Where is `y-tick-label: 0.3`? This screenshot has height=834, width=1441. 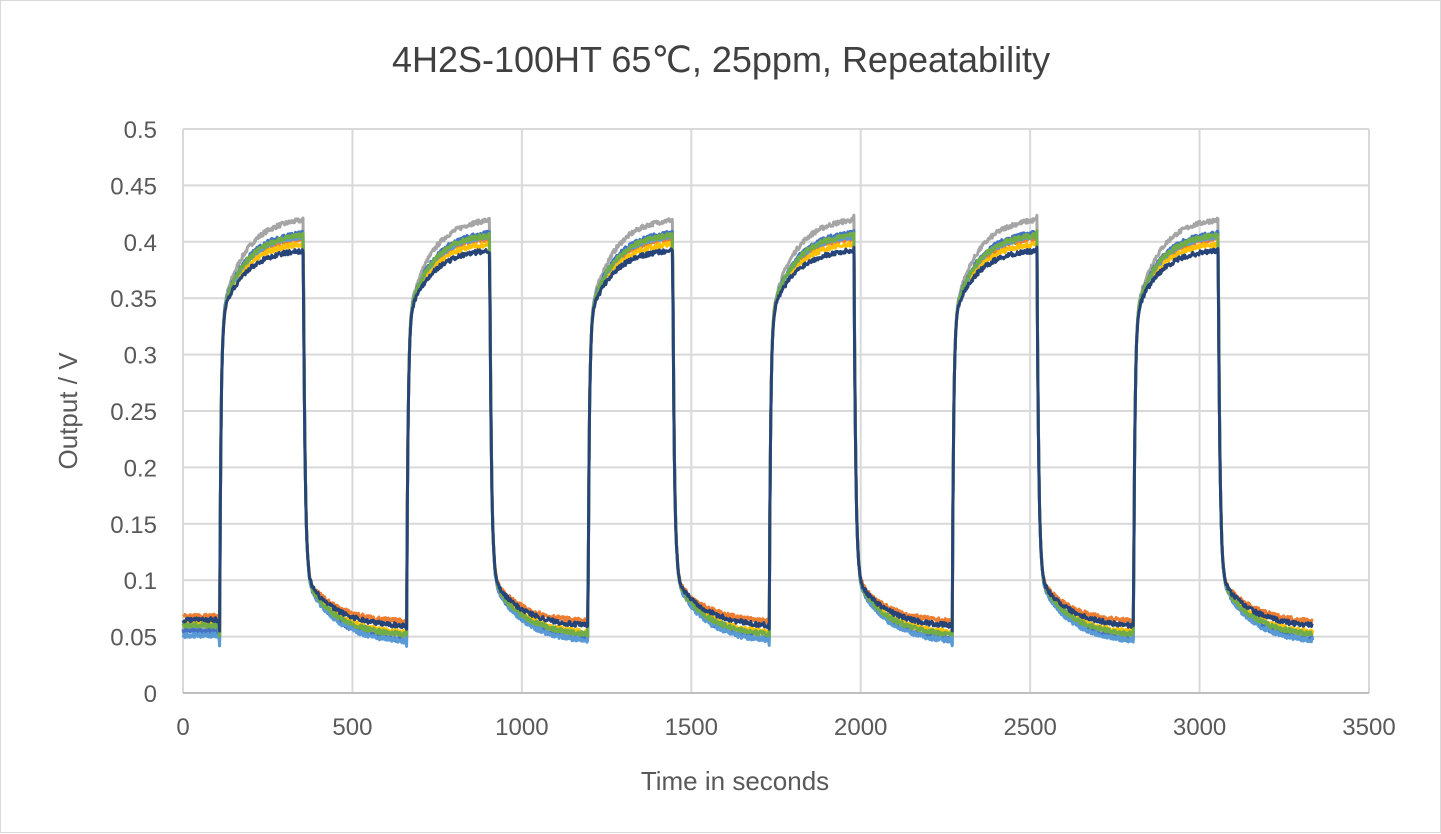 y-tick-label: 0.3 is located at coordinates (140, 356).